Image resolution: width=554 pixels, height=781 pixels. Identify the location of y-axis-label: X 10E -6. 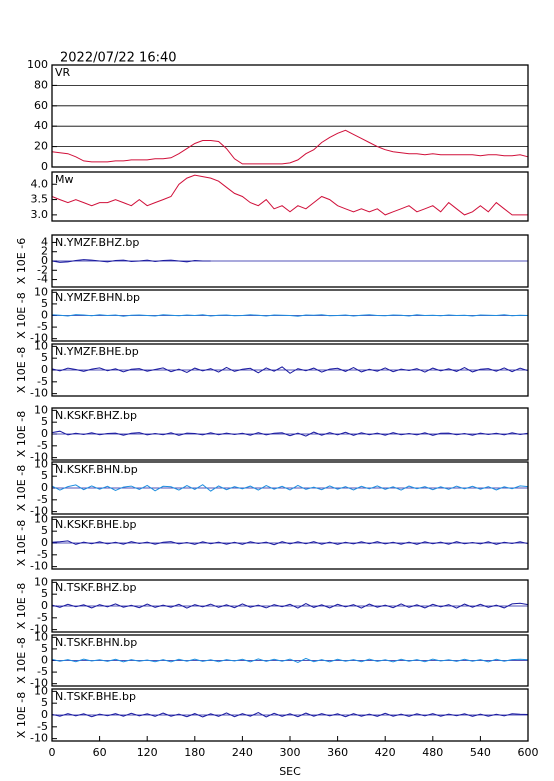
(21, 261).